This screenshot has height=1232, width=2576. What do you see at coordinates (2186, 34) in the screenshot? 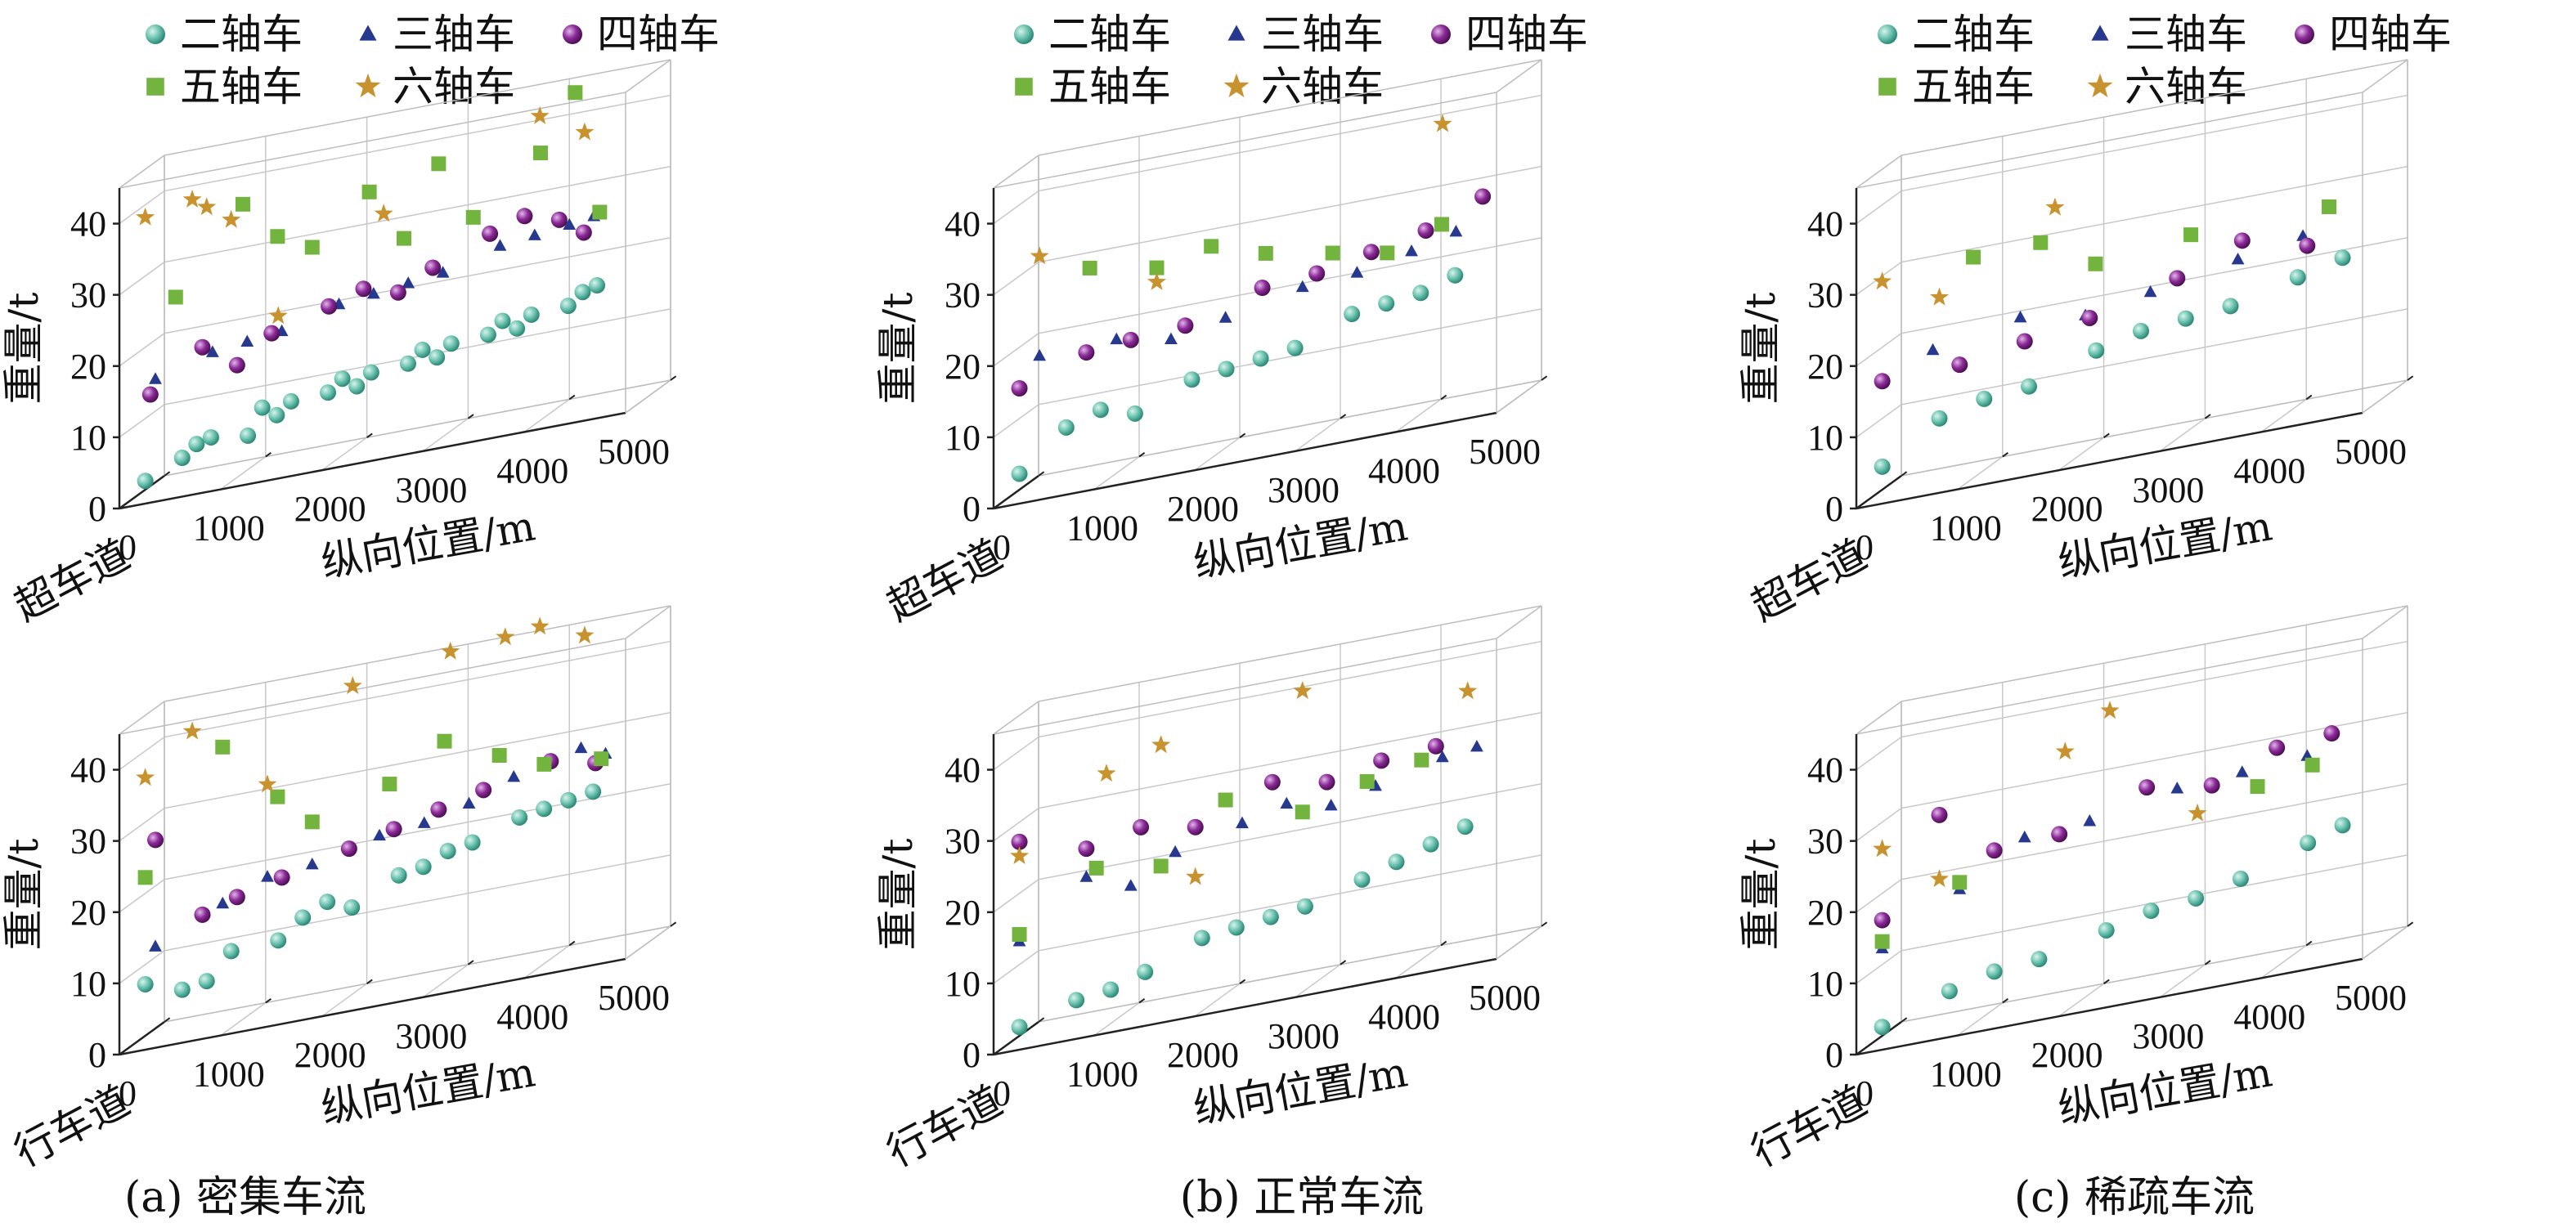
I see `legend-label-3axle: 三轴车` at bounding box center [2186, 34].